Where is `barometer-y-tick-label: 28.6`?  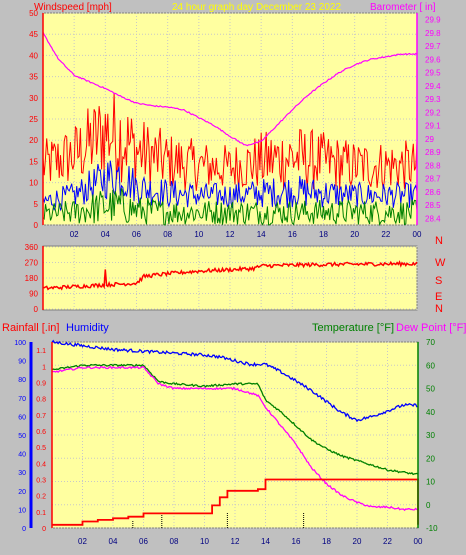
barometer-y-tick-label: 28.6 is located at coordinates (433, 192).